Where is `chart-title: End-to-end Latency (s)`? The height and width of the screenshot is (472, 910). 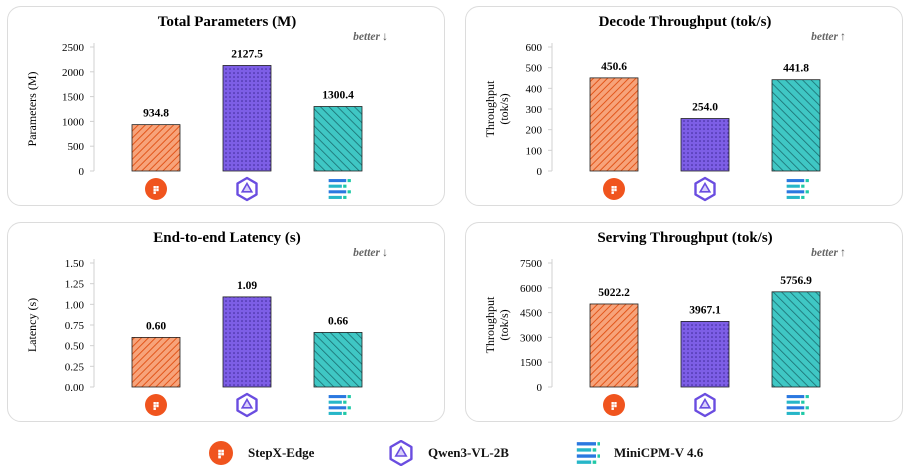
chart-title: End-to-end Latency (s) is located at coordinates (227, 238).